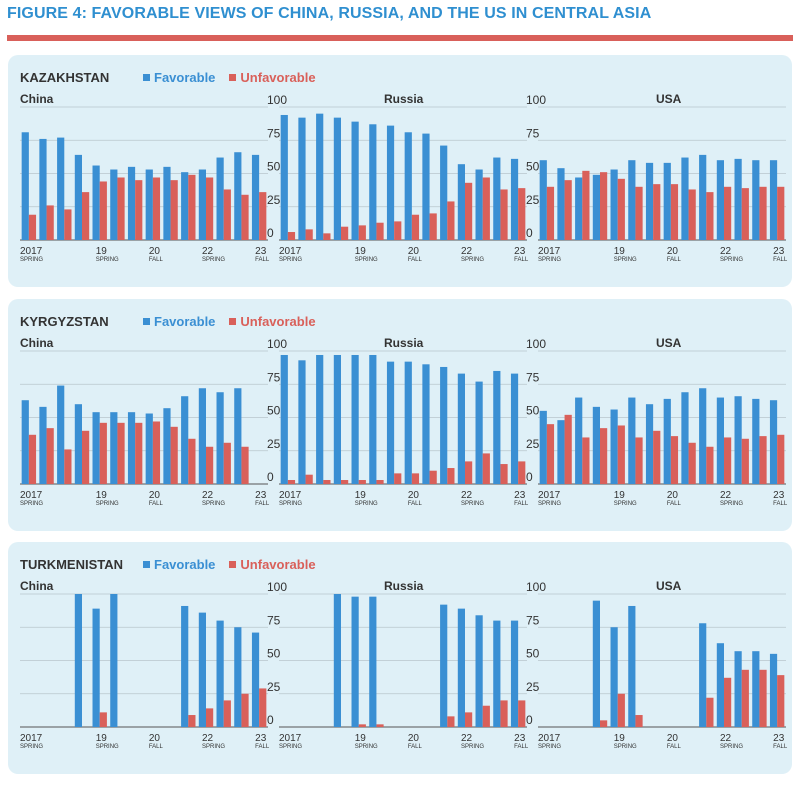  I want to click on legend-favorable: Favorable, so click(179, 77).